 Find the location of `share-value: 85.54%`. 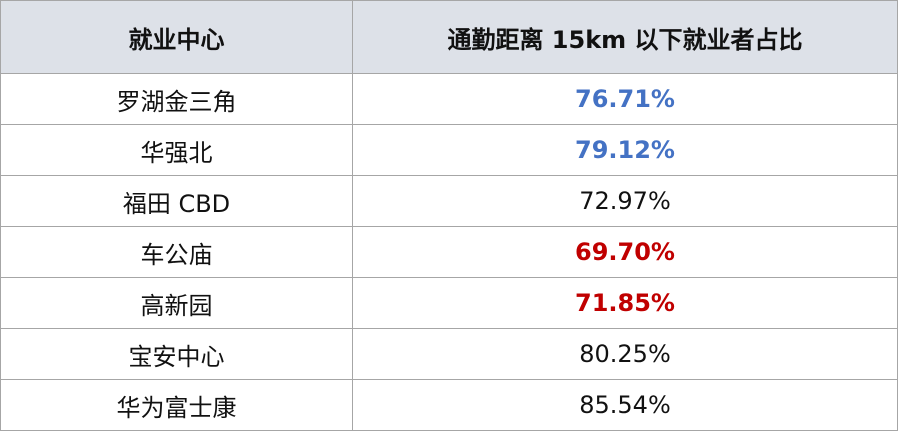

share-value: 85.54% is located at coordinates (625, 405).